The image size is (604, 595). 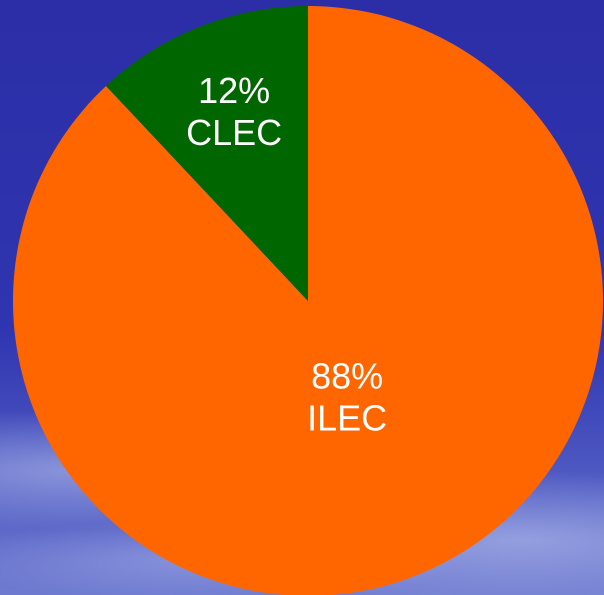 I want to click on slice-category-label: ILEC, so click(x=347, y=417).